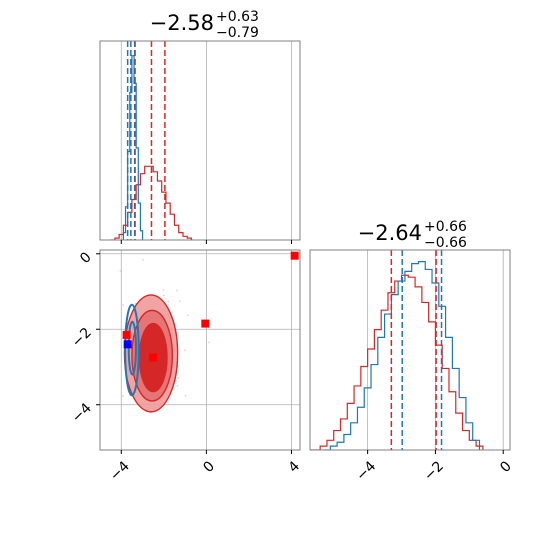  Describe the element at coordinates (209, 467) in the screenshot. I see `joint-x-tick-label: 0` at that location.